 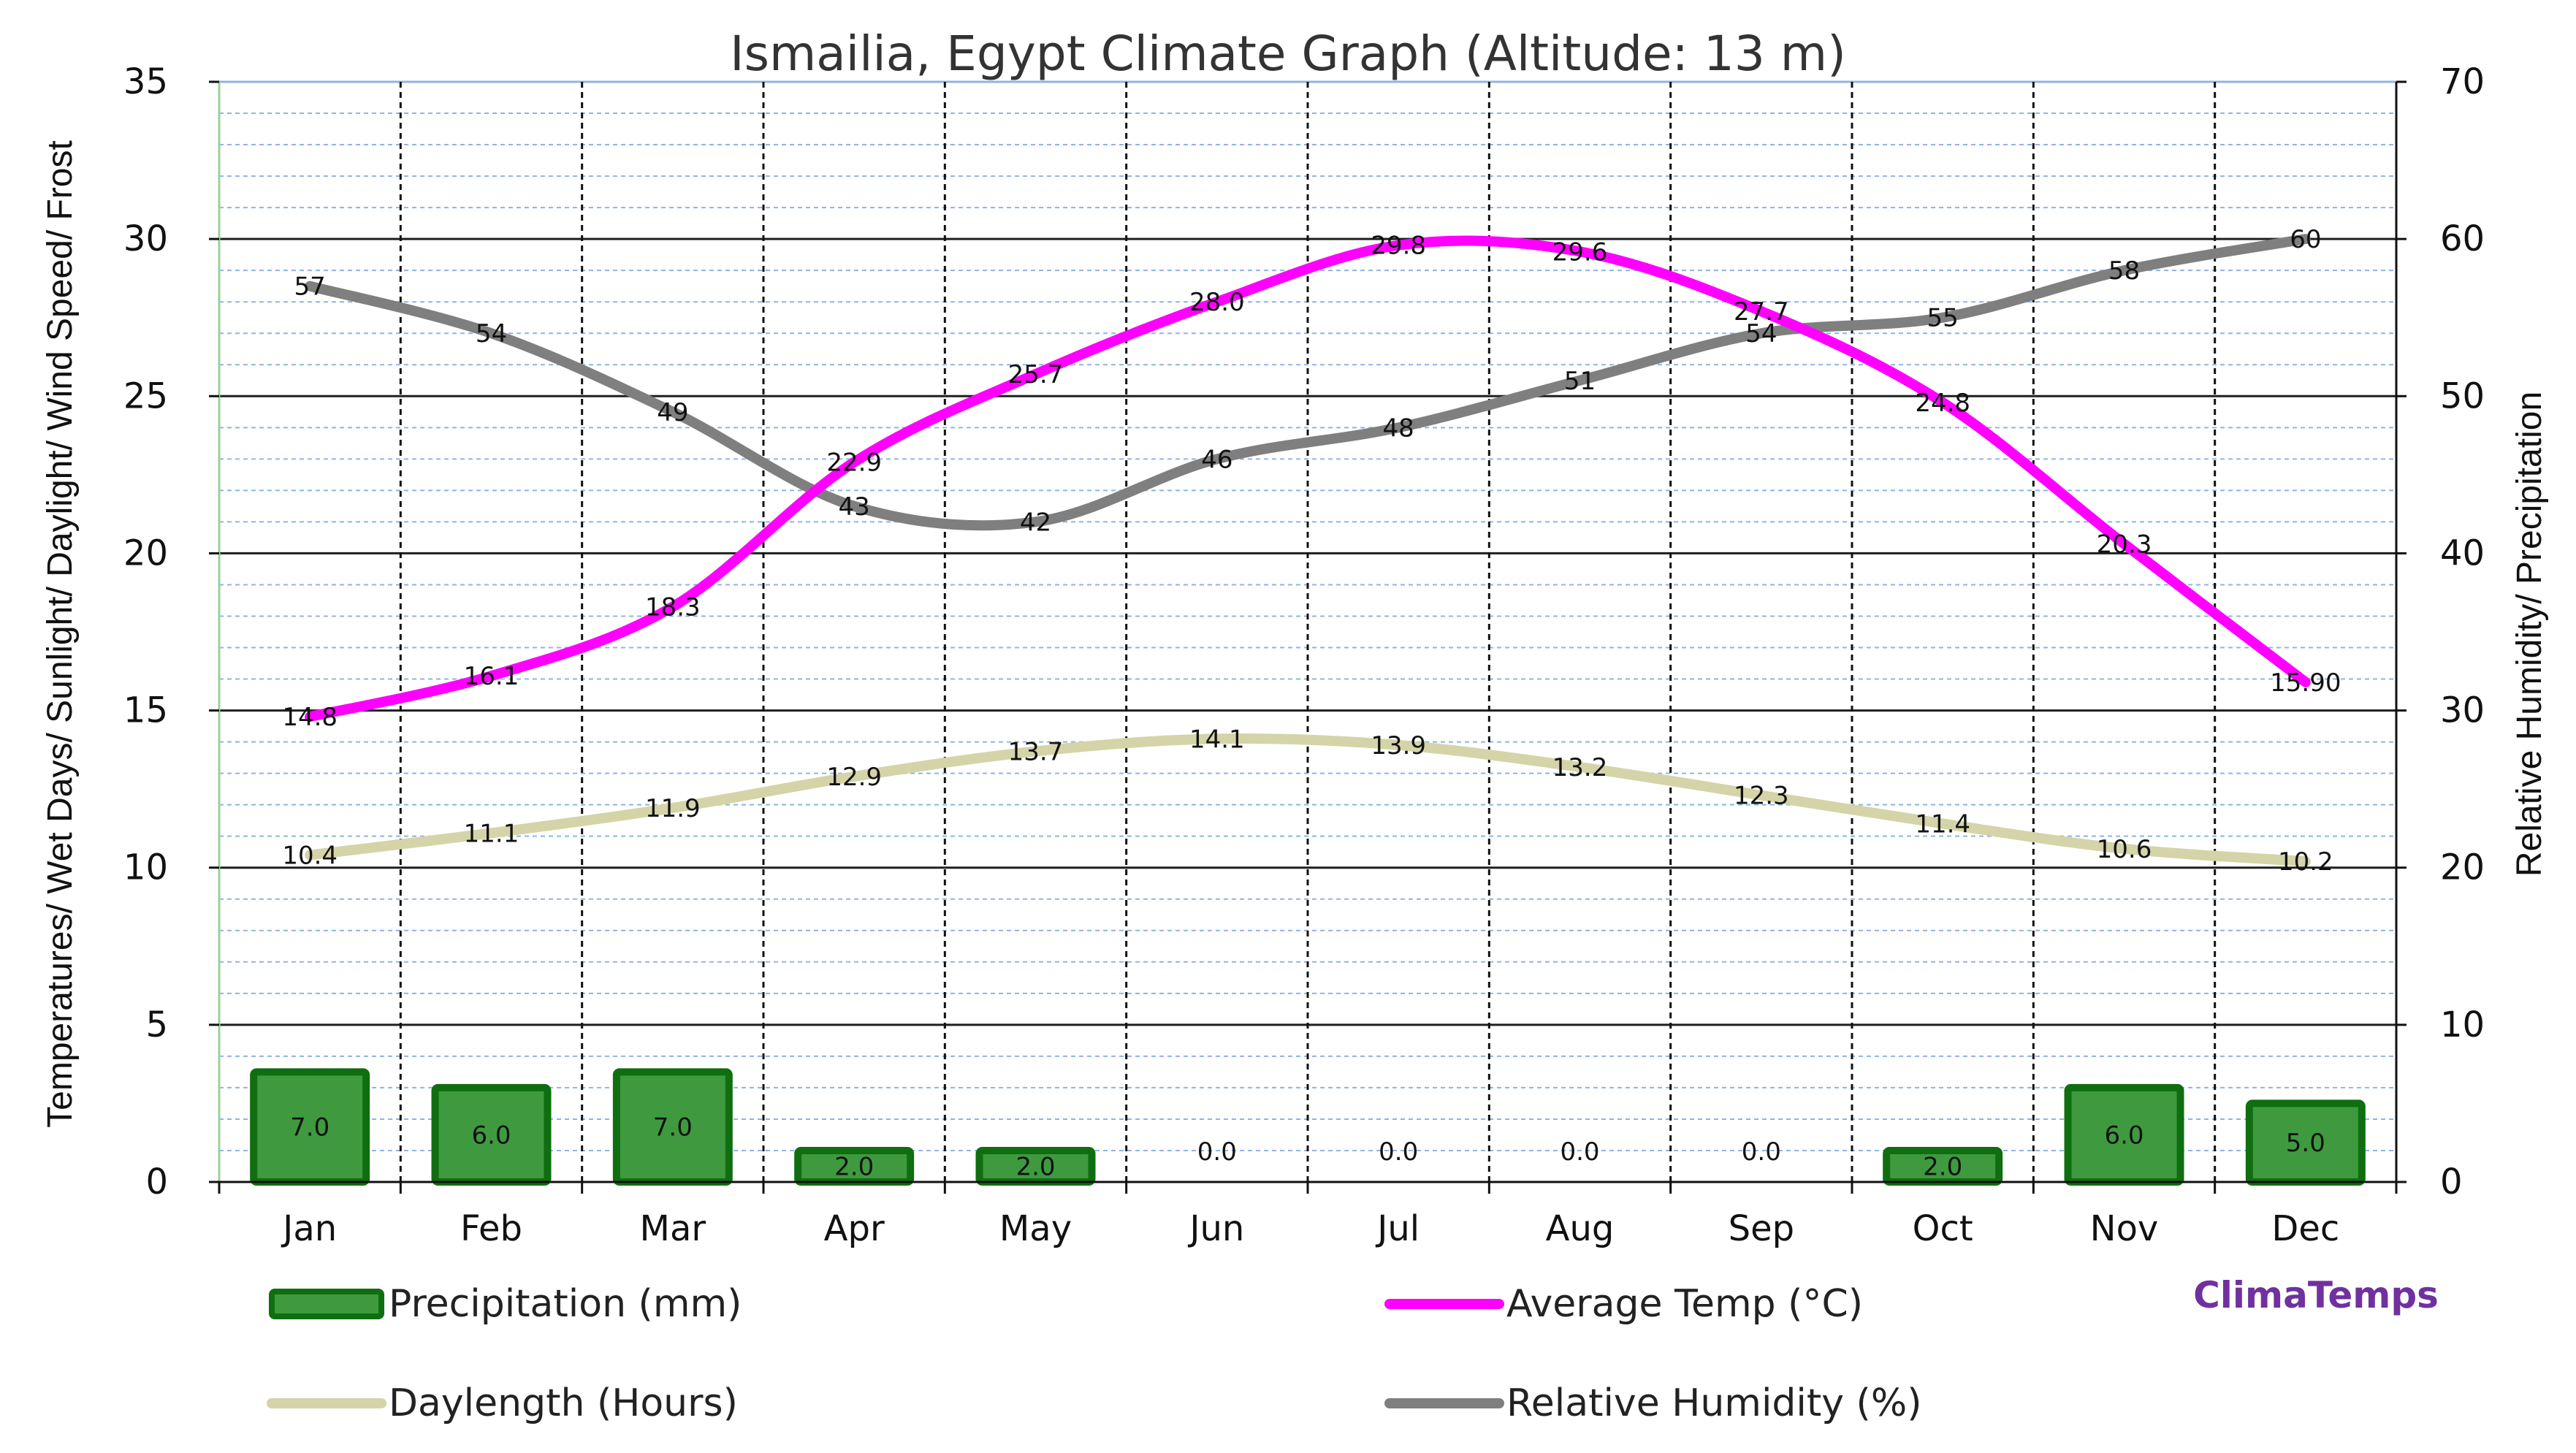 What do you see at coordinates (855, 1228) in the screenshot?
I see `x-tick-label: Apr` at bounding box center [855, 1228].